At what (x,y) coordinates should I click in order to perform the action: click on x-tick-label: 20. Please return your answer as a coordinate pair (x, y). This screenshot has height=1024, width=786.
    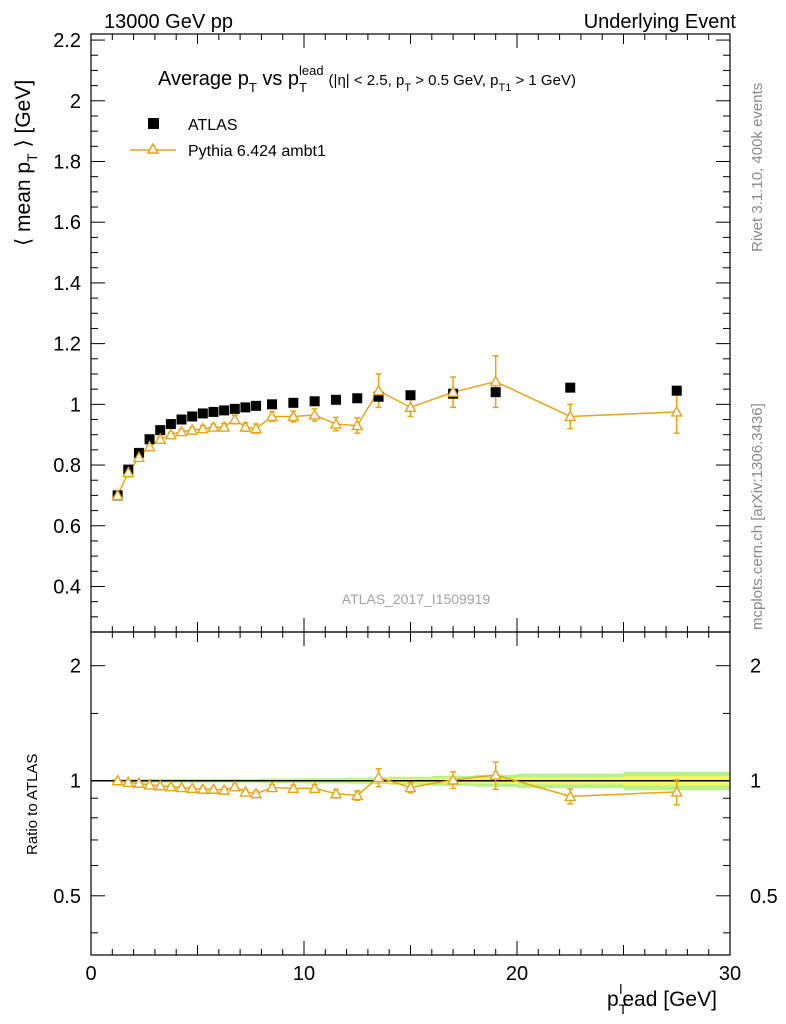
    Looking at the image, I should click on (517, 974).